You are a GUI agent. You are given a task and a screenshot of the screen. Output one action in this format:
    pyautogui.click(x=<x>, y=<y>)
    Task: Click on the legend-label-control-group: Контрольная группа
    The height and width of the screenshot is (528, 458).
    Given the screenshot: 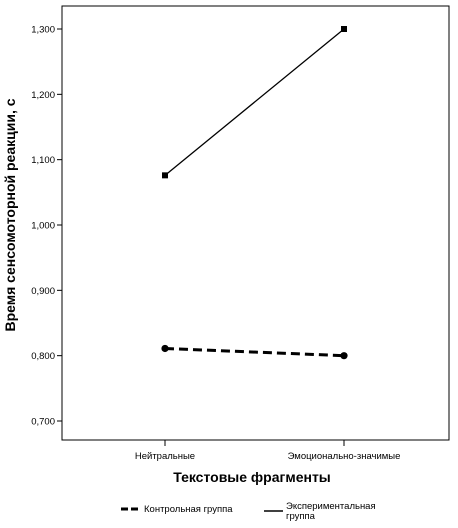 What is the action you would take?
    pyautogui.click(x=188, y=509)
    